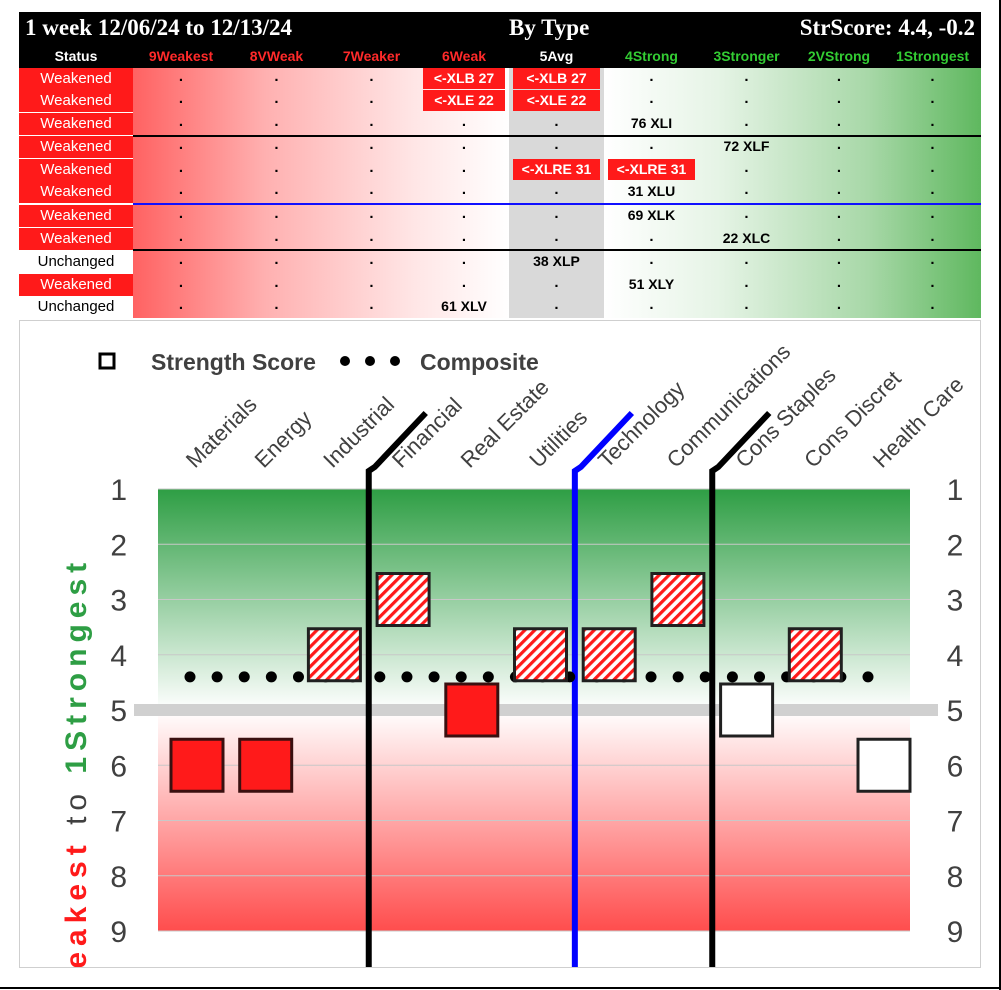 Image resolution: width=1001 pixels, height=990 pixels. Describe the element at coordinates (479, 362) in the screenshot. I see `legend-composite-label: Composite` at that location.